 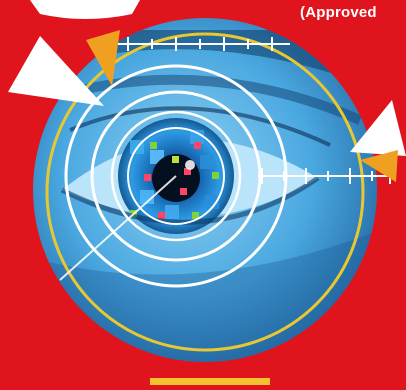 What do you see at coordinates (56, 71) in the screenshot?
I see `left-pointer-icon` at bounding box center [56, 71].